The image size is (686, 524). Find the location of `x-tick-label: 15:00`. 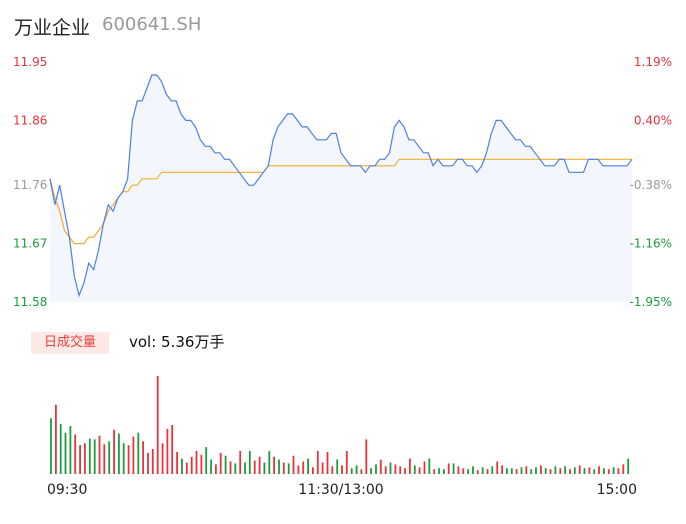

x-tick-label: 15:00 is located at coordinates (617, 490).